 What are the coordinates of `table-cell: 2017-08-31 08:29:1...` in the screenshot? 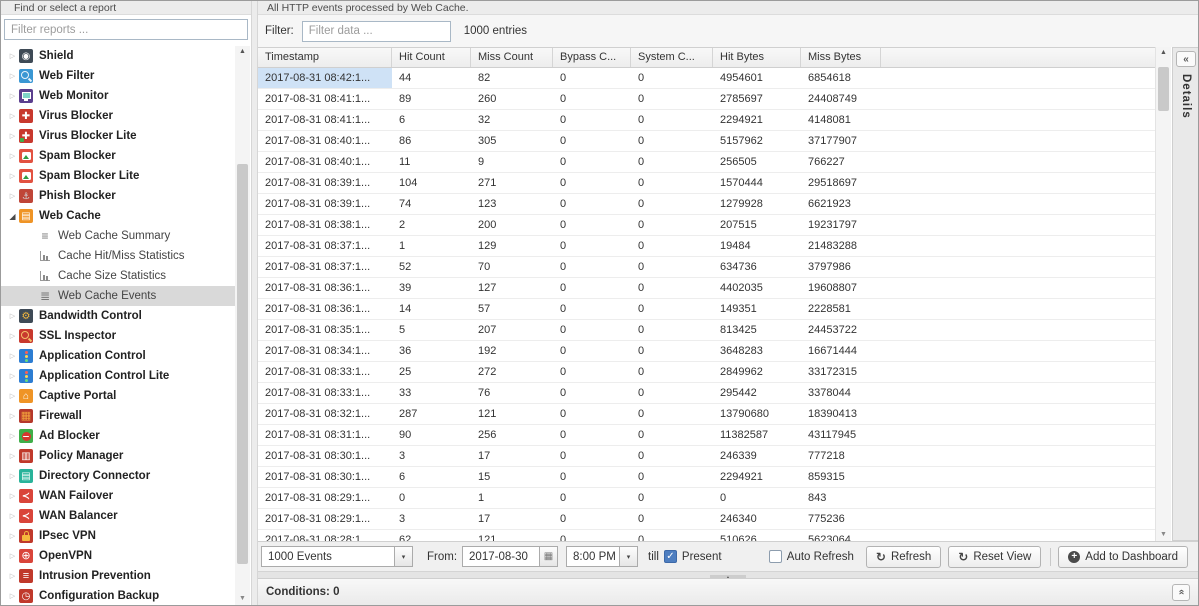 It's located at (318, 498).